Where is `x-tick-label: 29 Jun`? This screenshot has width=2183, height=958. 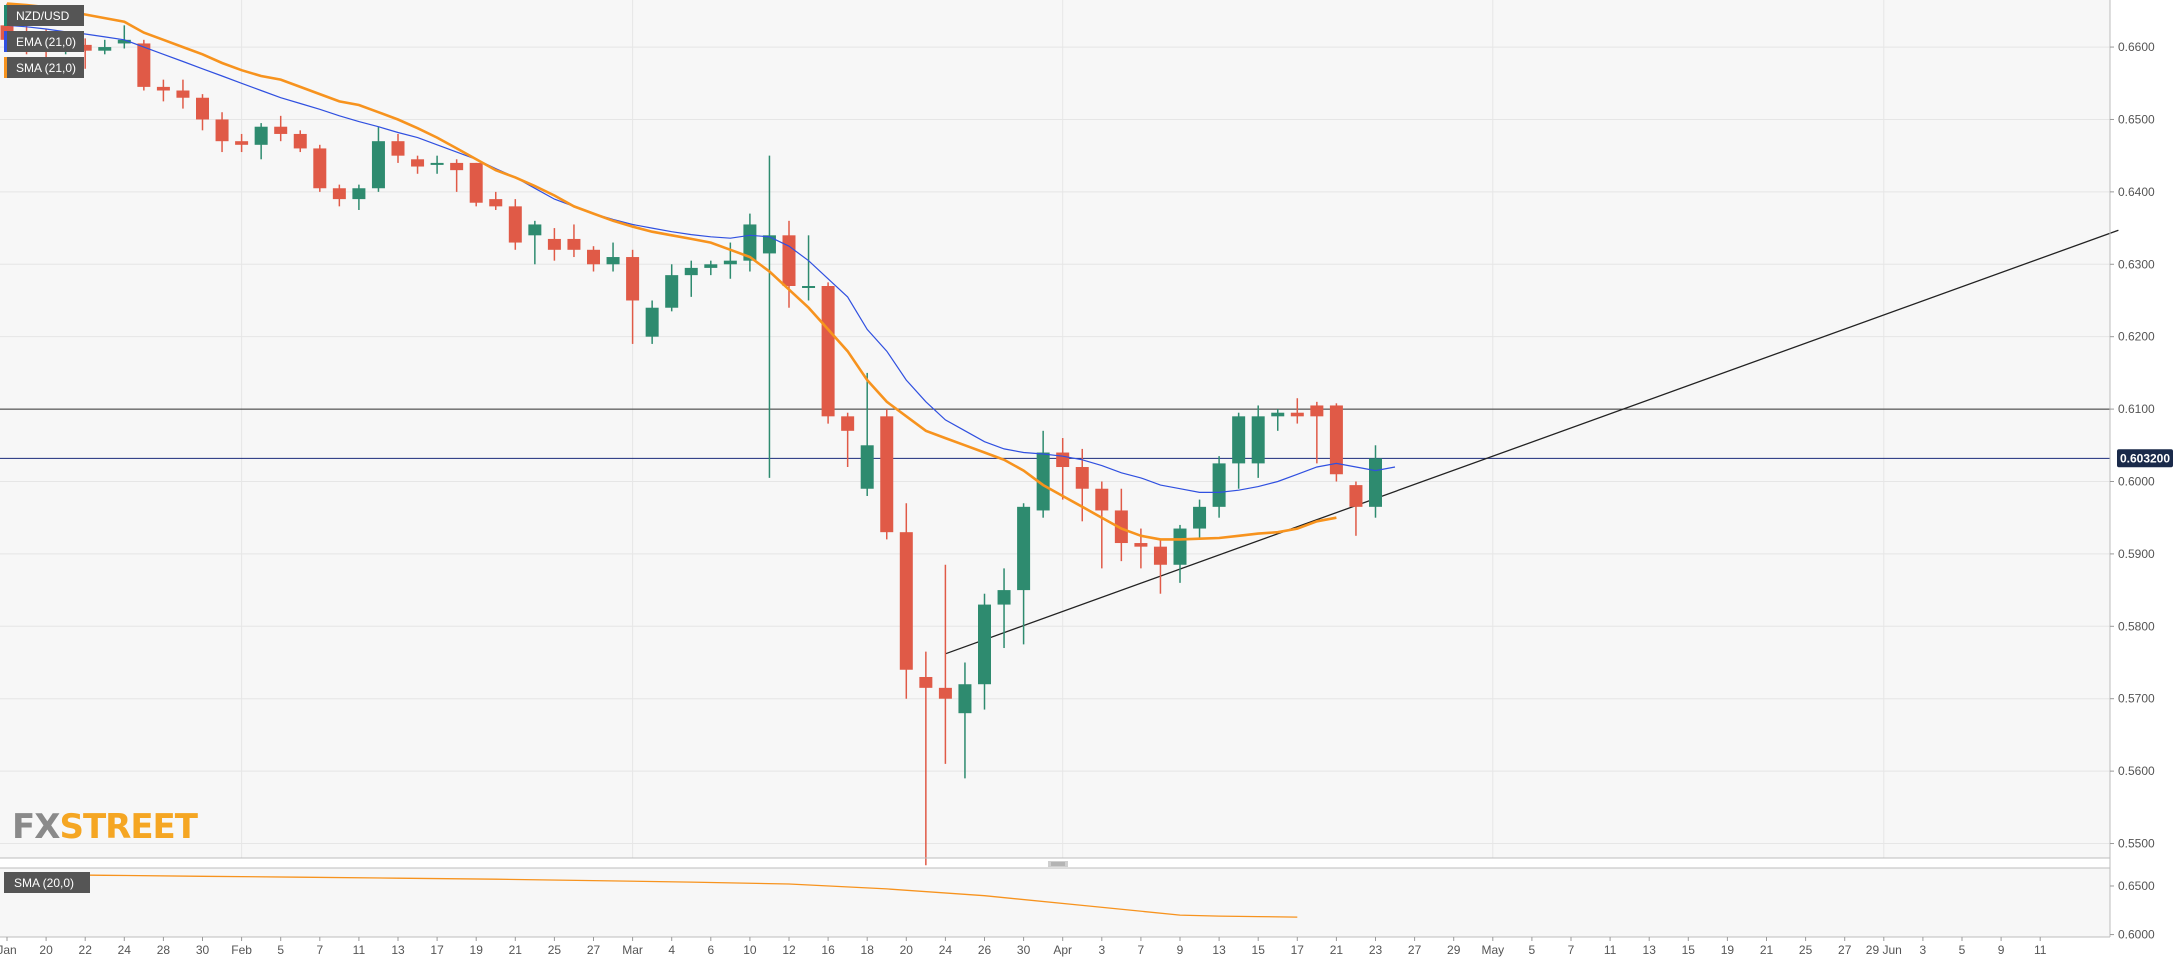 x-tick-label: 29 Jun is located at coordinates (1884, 950).